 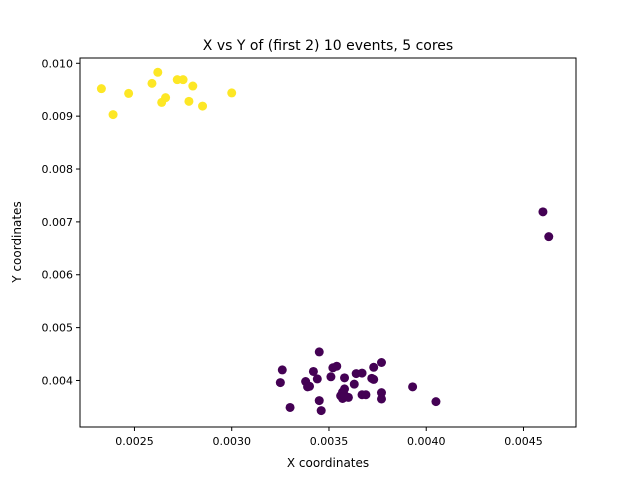 What do you see at coordinates (58, 63) in the screenshot?
I see `y-tick-label: 0.010` at bounding box center [58, 63].